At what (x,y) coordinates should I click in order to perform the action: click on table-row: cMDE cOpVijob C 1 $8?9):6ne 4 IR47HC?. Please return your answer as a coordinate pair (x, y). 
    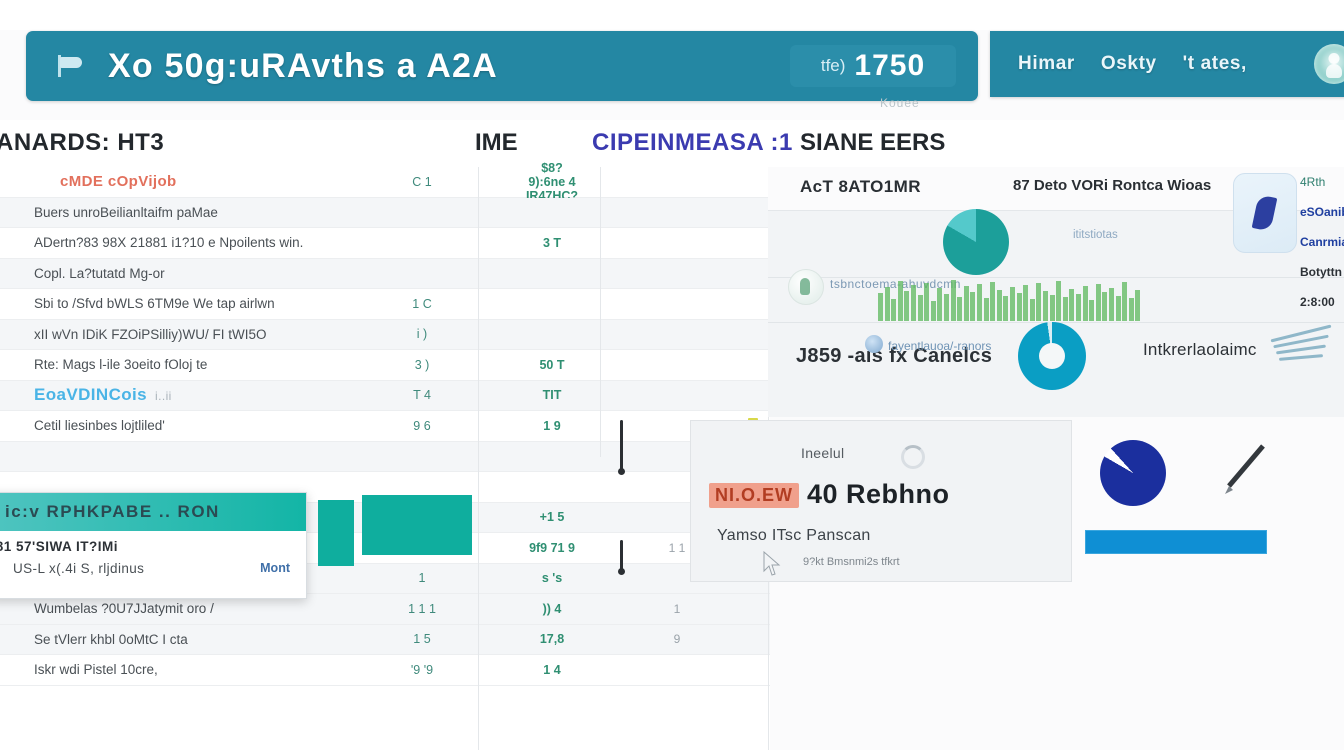
    Looking at the image, I should click on (385, 182).